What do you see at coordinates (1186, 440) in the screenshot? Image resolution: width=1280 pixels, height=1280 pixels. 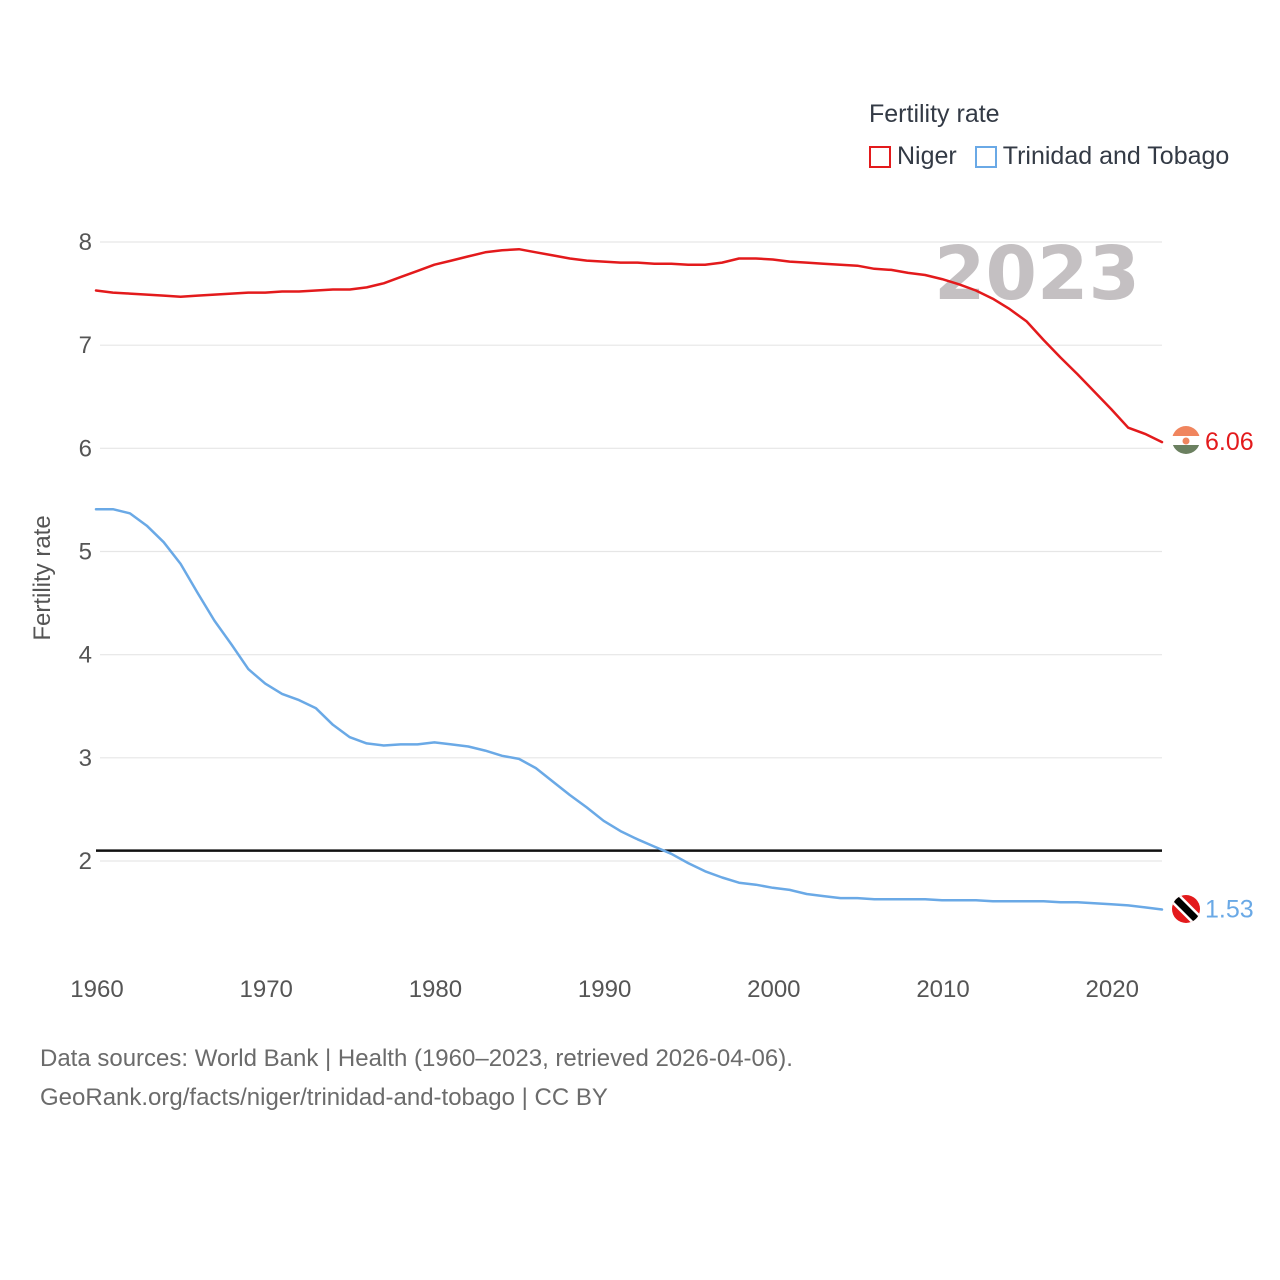 I see `niger-flag-icon` at bounding box center [1186, 440].